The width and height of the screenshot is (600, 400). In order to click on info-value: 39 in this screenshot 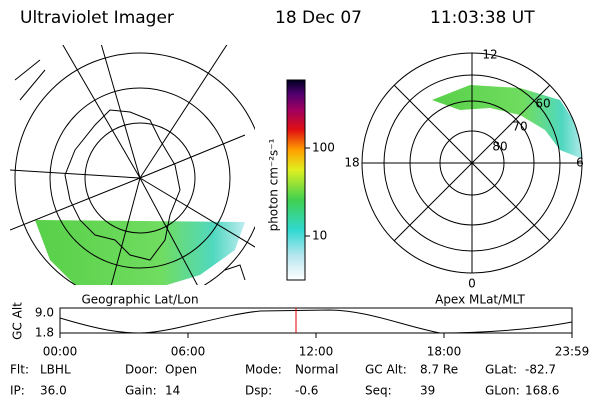, I will do `click(427, 391)`.